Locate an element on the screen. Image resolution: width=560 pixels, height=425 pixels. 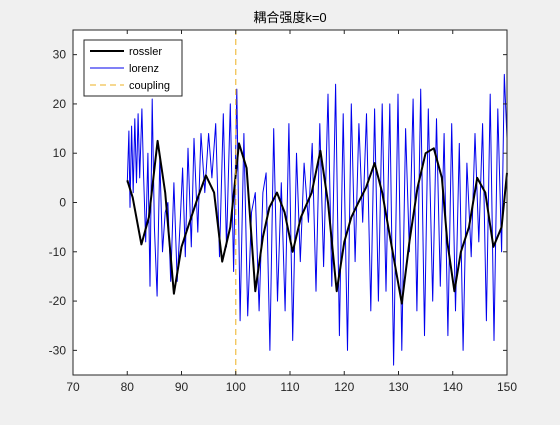
y-tick-label: 10 is located at coordinates (60, 153).